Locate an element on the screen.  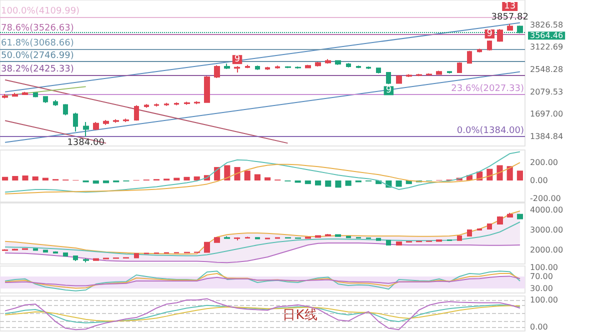
y-tick-label: 3000.00 is located at coordinates (547, 230).